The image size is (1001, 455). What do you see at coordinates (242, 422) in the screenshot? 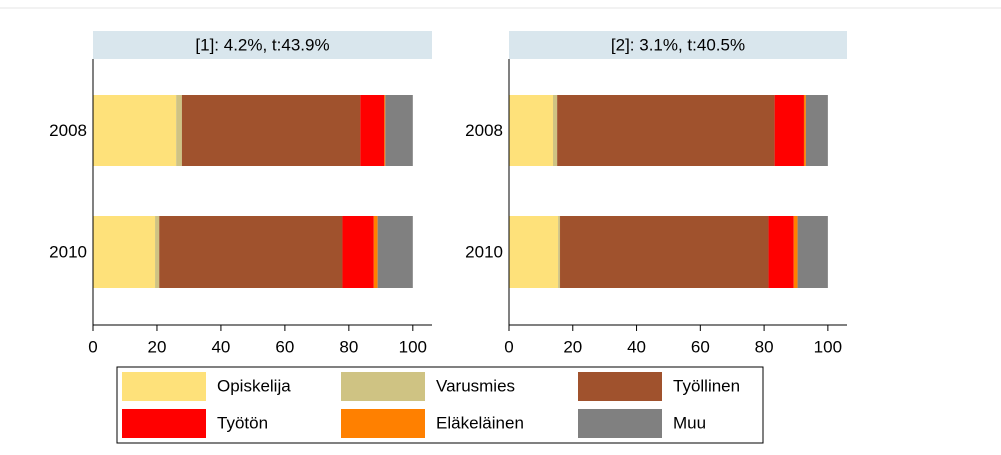
I see `legend-label: Työtön` at bounding box center [242, 422].